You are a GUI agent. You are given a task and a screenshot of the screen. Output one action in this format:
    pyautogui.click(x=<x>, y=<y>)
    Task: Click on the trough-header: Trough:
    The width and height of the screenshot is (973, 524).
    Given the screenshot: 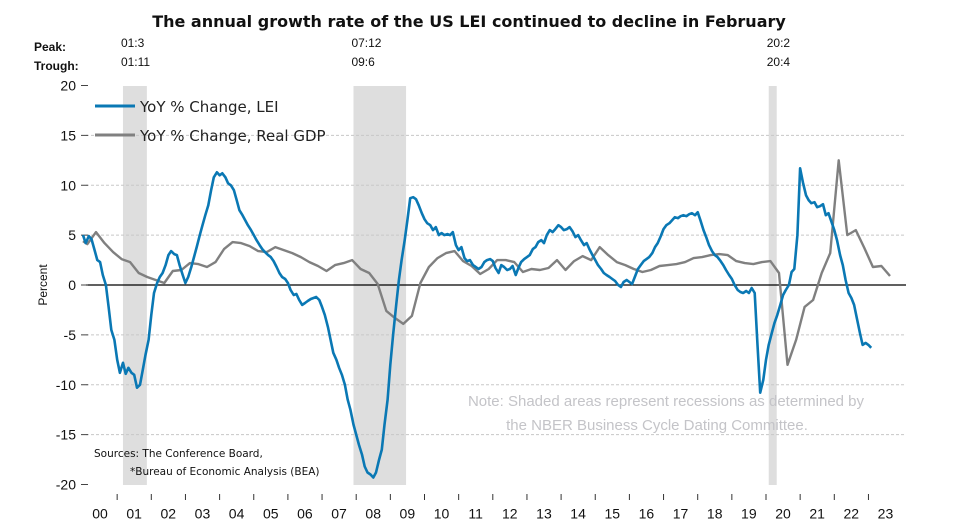 What is the action you would take?
    pyautogui.click(x=56, y=66)
    